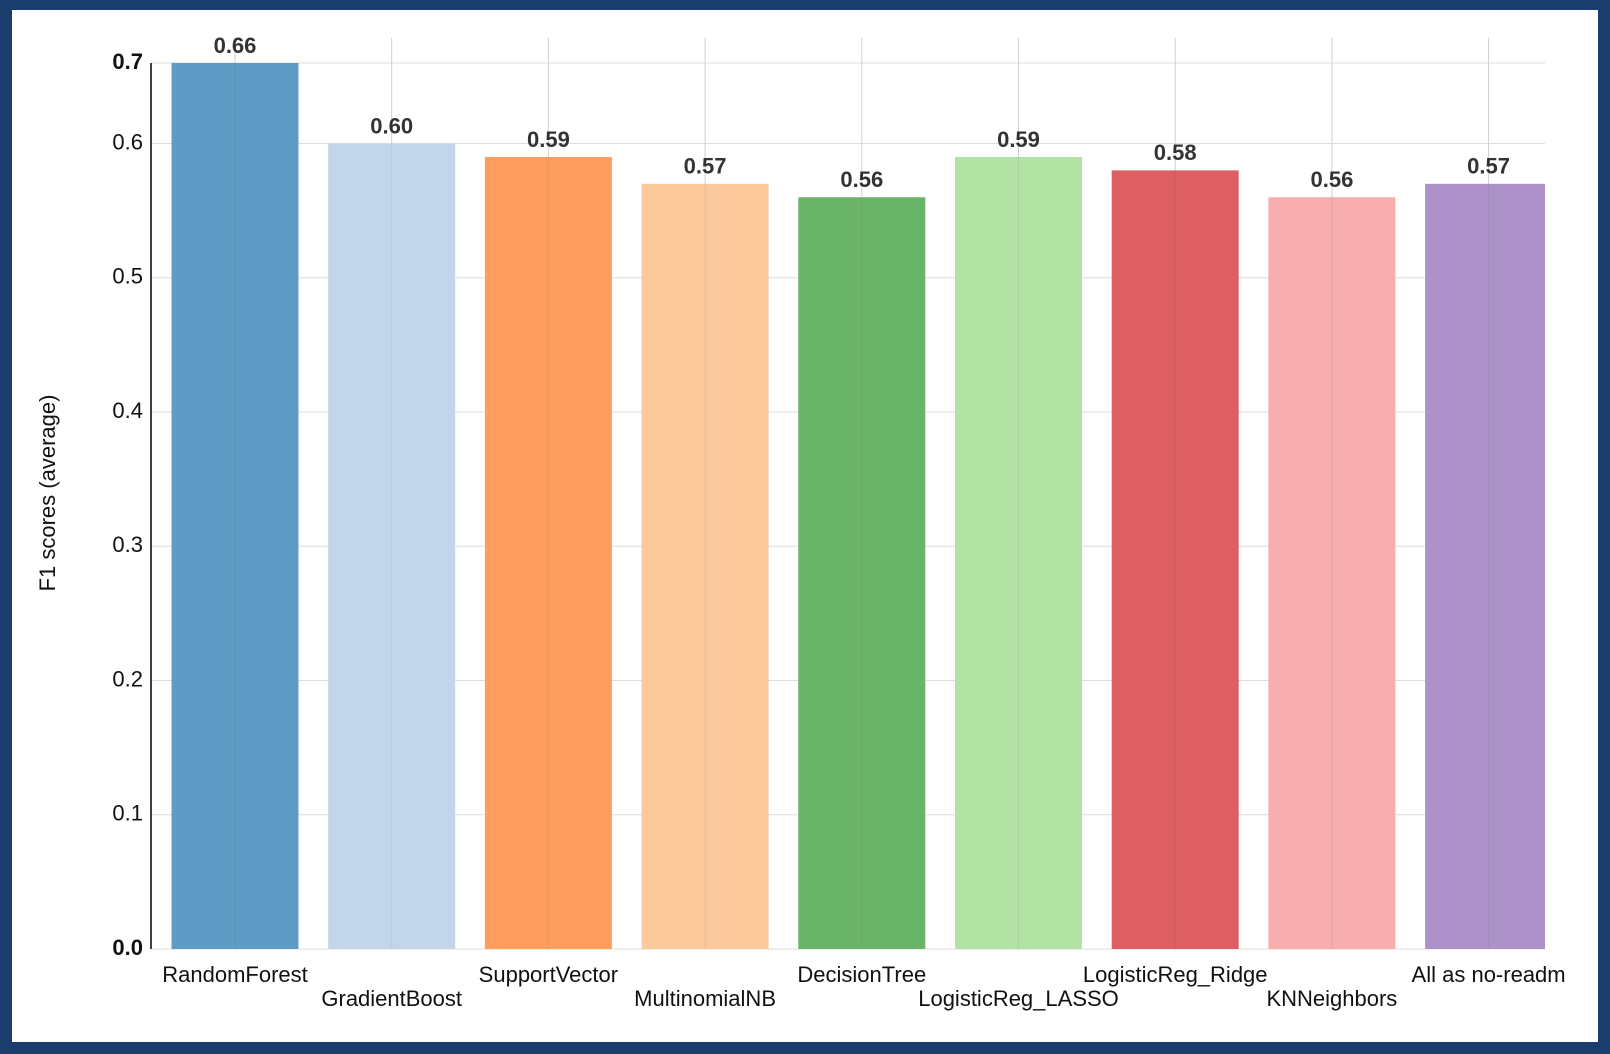 This screenshot has width=1610, height=1054. I want to click on y-tick-label: 0.0, so click(127, 947).